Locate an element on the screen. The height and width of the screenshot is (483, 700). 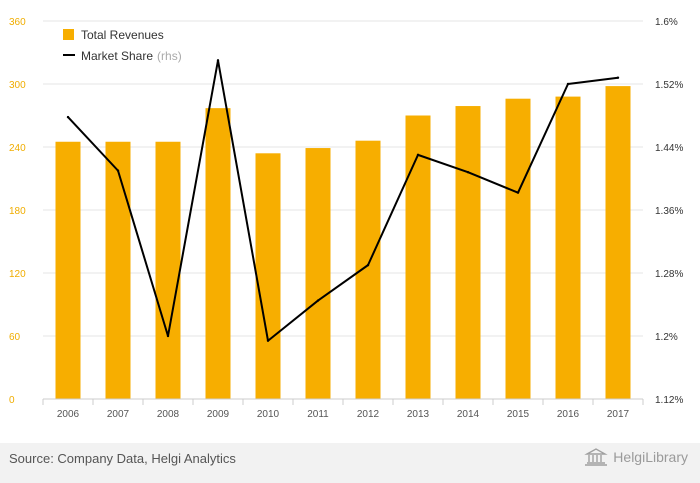
x-tick-label: 2015 is located at coordinates (518, 414).